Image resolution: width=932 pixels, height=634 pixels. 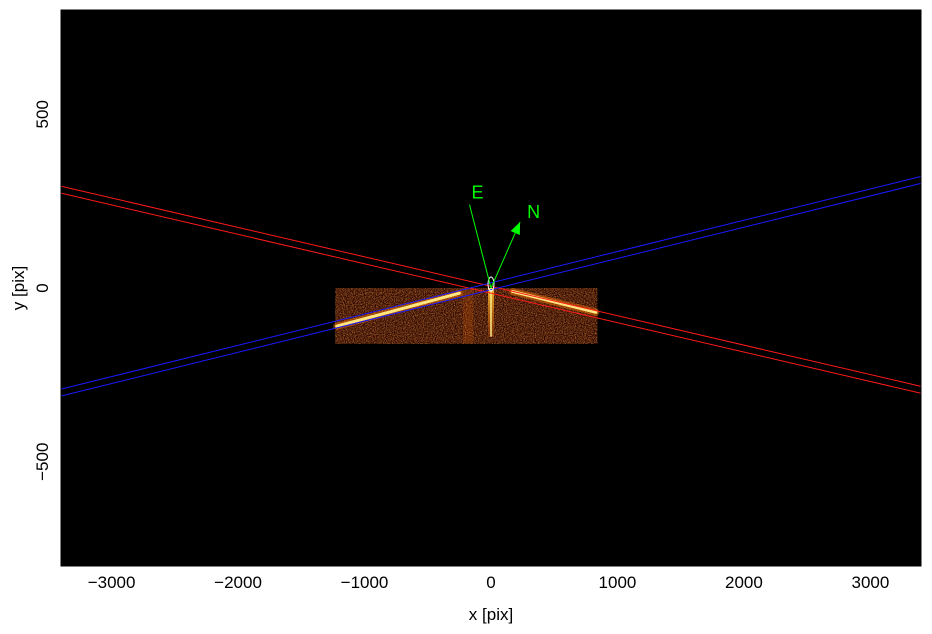 I want to click on streak-left-order, so click(x=398, y=309).